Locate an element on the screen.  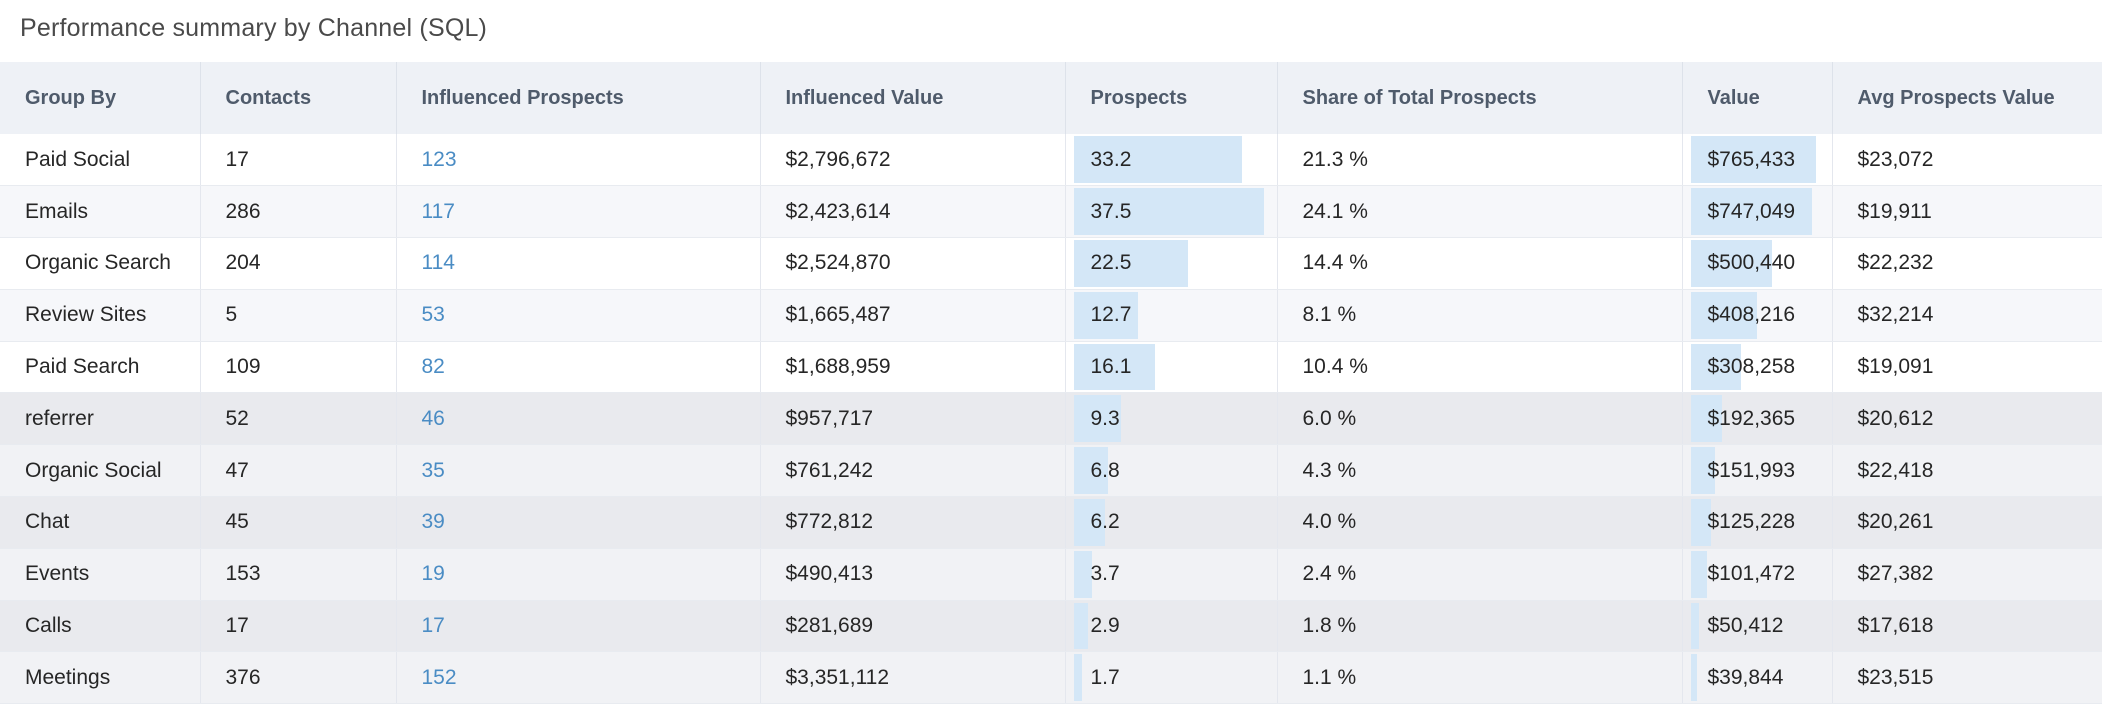
cell-contacts: 52 is located at coordinates (298, 419).